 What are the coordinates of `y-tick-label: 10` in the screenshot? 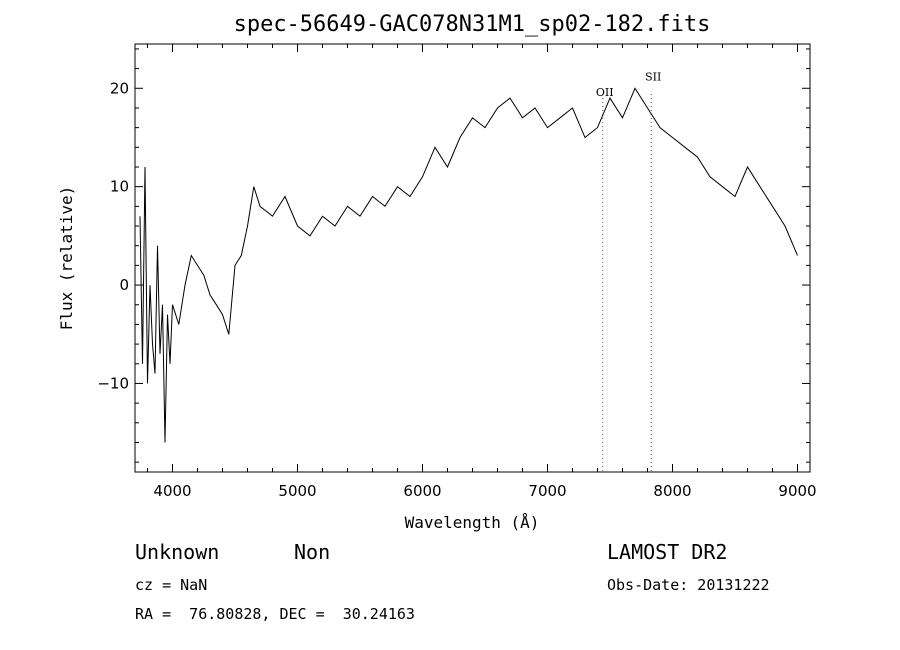 It's located at (119, 187).